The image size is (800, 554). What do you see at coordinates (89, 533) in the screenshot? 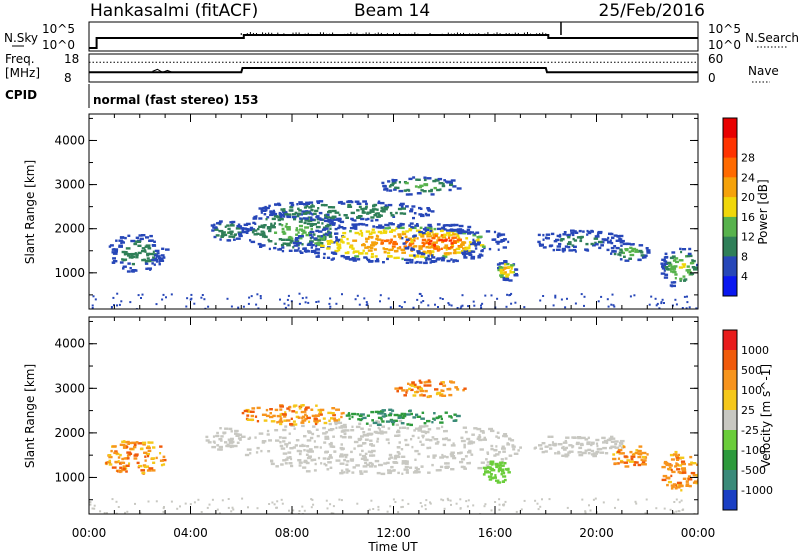
I see `x-tick-label: 00:00` at bounding box center [89, 533].